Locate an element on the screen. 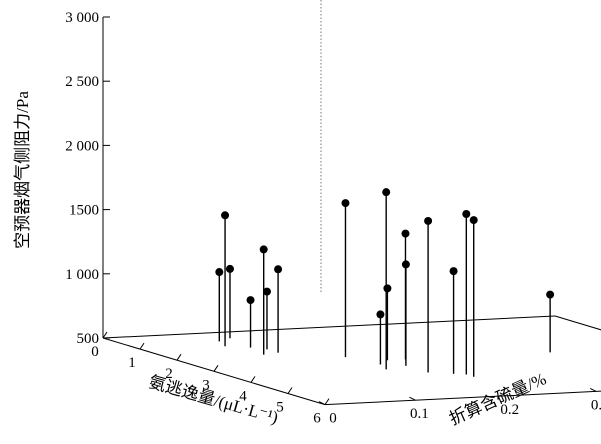 This screenshot has width=601, height=444. floor-right-edge is located at coordinates (577, 323).